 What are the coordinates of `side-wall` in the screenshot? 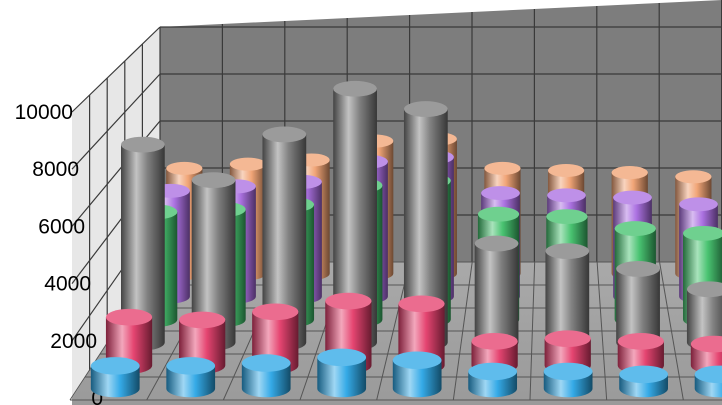 It's located at (116, 212).